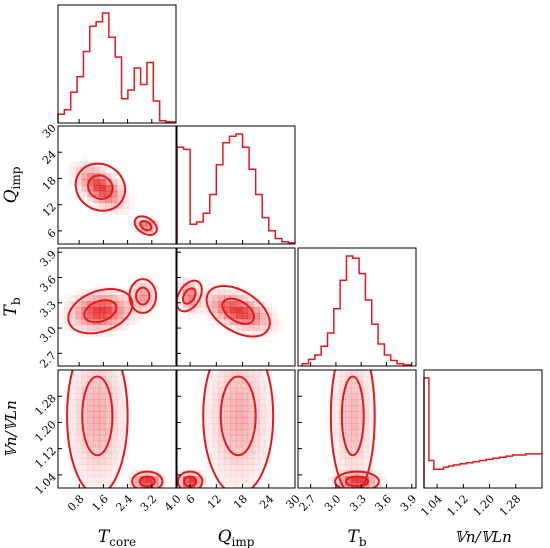 The width and height of the screenshot is (550, 548). What do you see at coordinates (149, 503) in the screenshot?
I see `x-tick-label: 3.2` at bounding box center [149, 503].